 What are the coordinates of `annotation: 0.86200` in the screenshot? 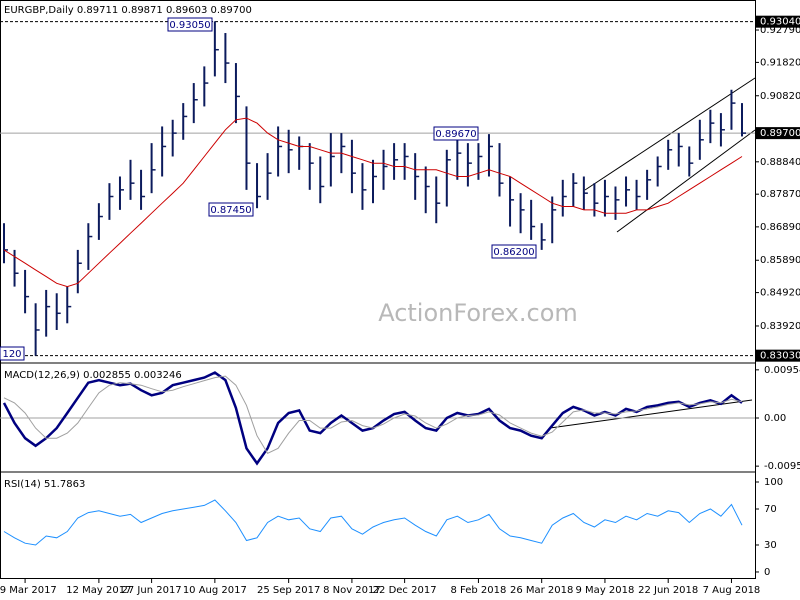 It's located at (513, 252).